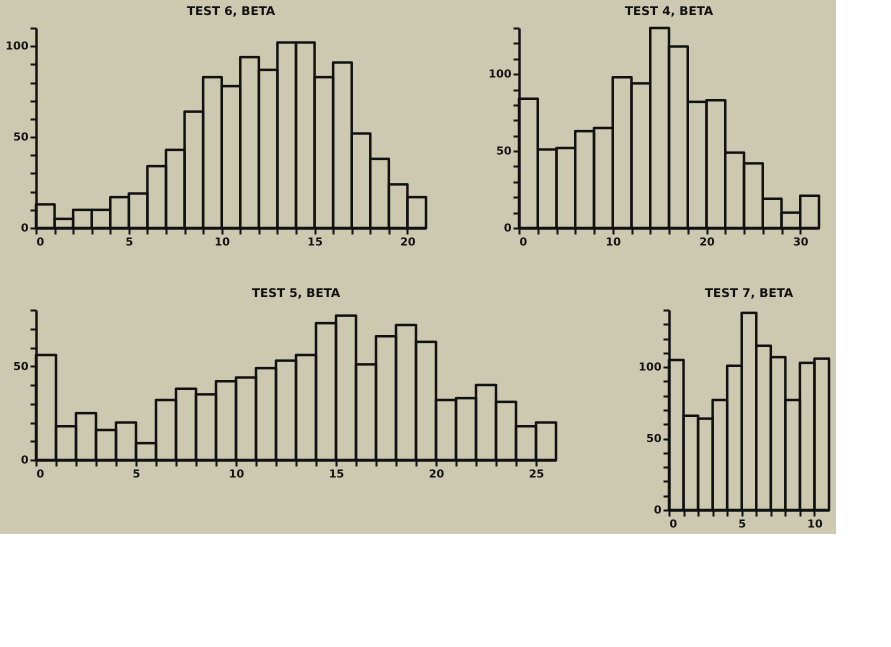 This screenshot has width=891, height=647. What do you see at coordinates (749, 293) in the screenshot?
I see `chart-title: TEST 7, BETA` at bounding box center [749, 293].